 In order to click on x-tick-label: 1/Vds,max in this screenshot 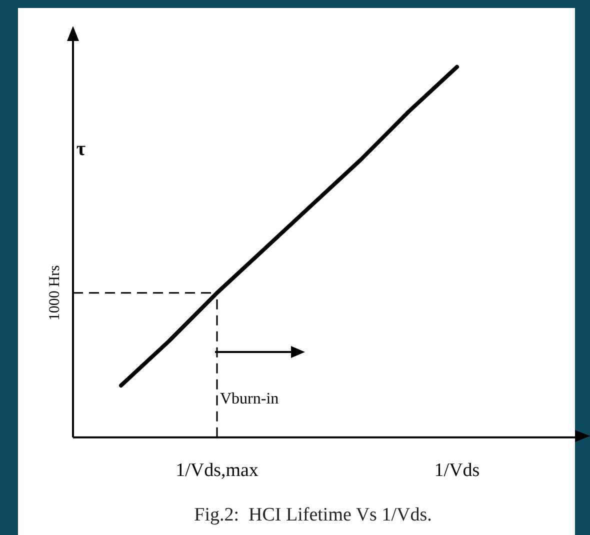, I will do `click(217, 470)`.